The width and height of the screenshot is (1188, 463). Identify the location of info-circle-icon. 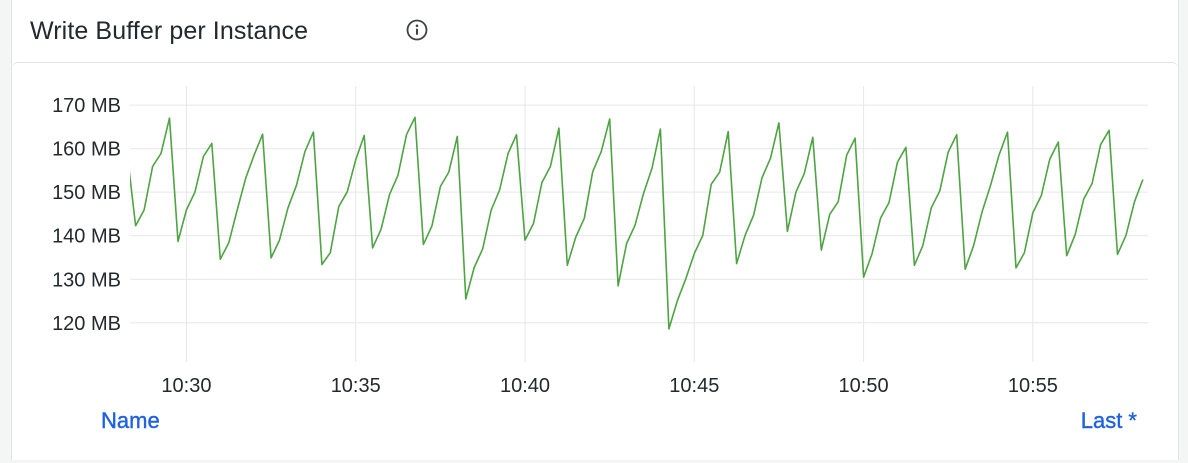
(417, 30).